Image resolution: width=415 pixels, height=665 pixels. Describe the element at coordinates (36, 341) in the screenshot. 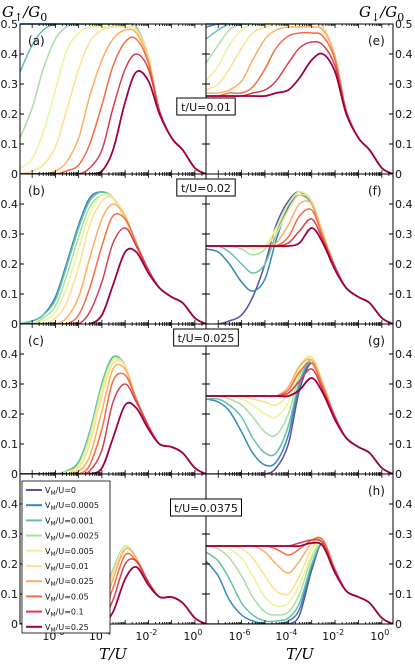

I see `panel-label-left: (c)` at that location.